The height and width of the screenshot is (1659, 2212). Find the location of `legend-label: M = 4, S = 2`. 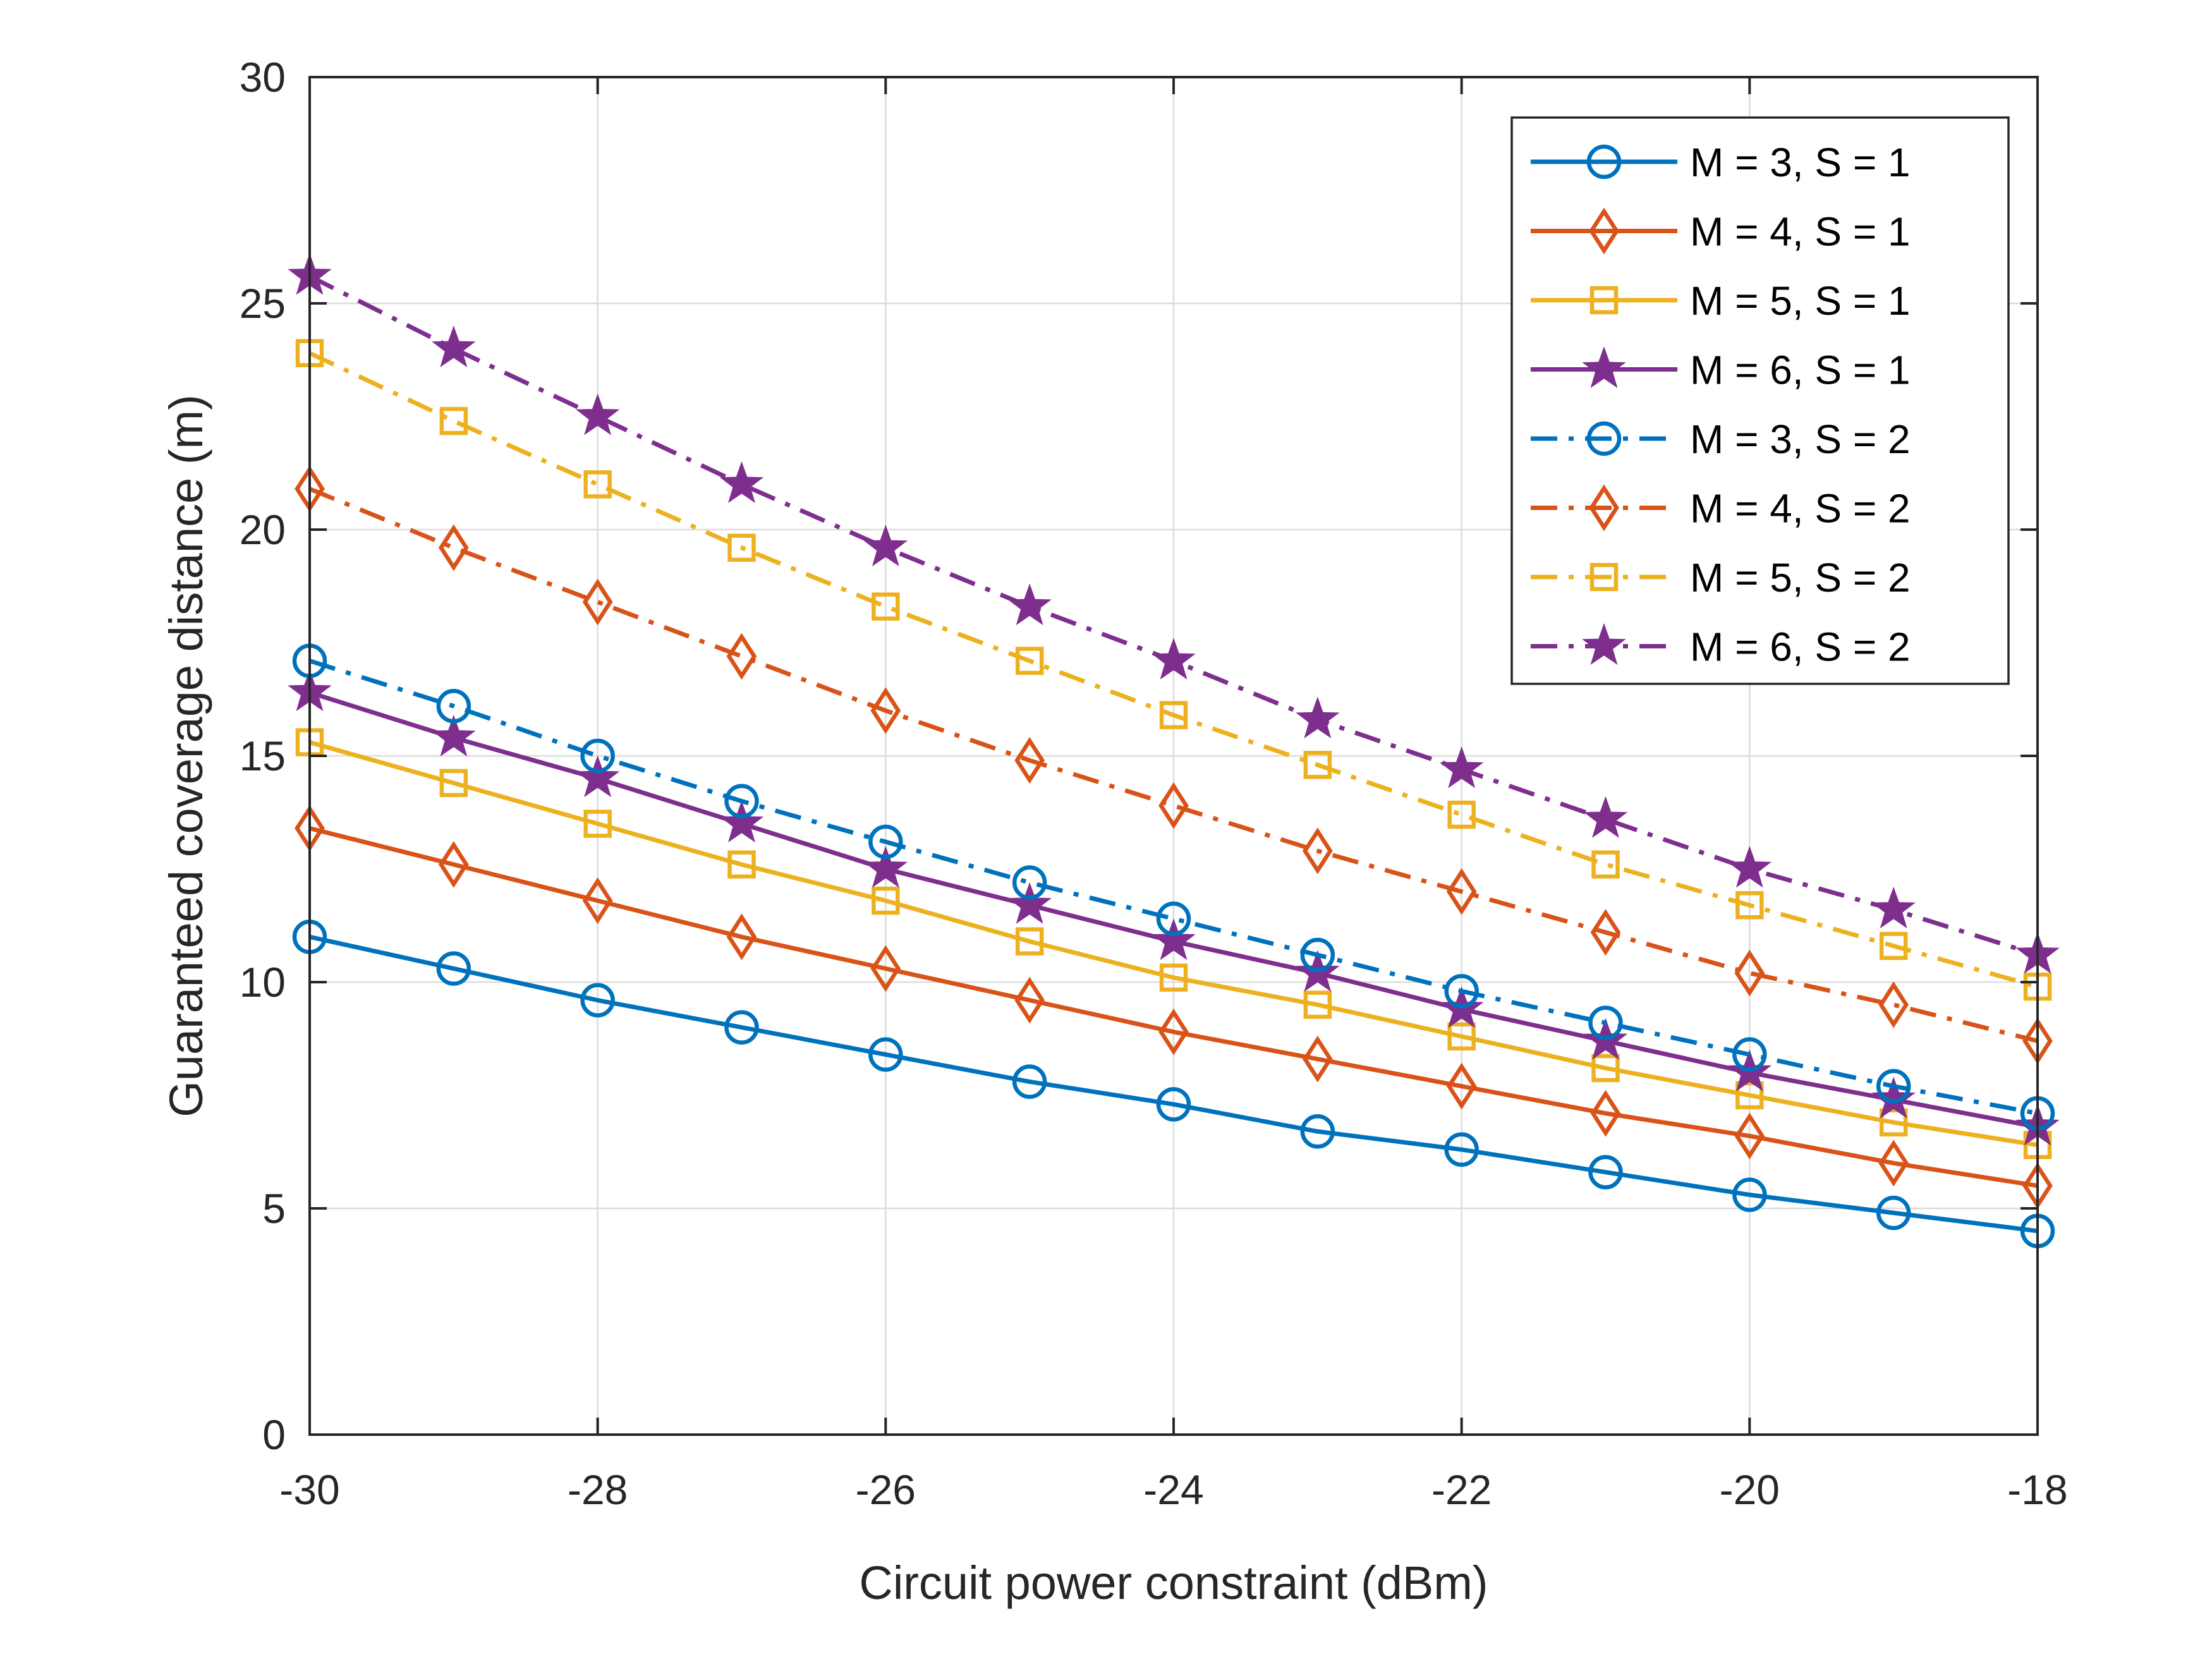

legend-label: M = 4, S = 2 is located at coordinates (1801, 509).